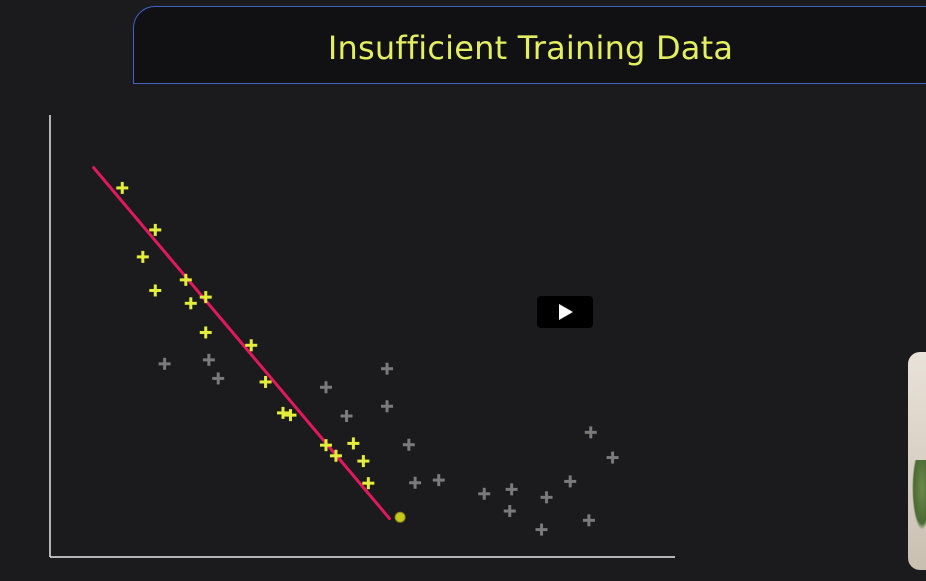 This screenshot has height=581, width=926. What do you see at coordinates (919, 495) in the screenshot?
I see `plant-image` at bounding box center [919, 495].